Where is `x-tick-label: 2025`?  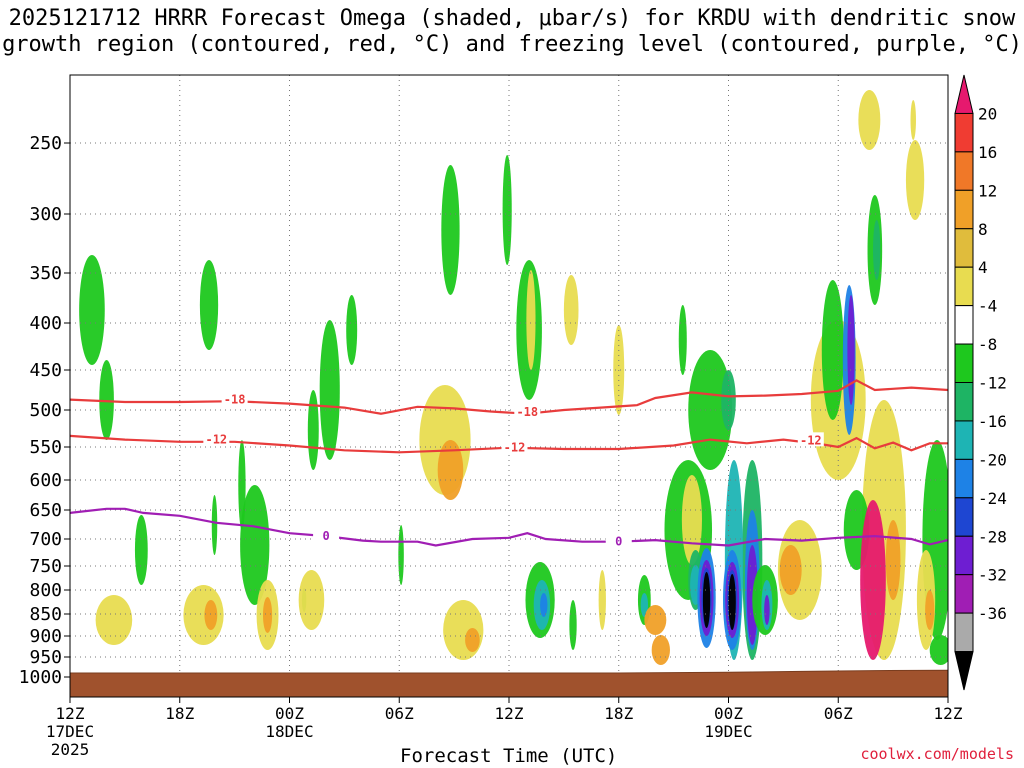 x-tick-label: 2025 is located at coordinates (70, 749).